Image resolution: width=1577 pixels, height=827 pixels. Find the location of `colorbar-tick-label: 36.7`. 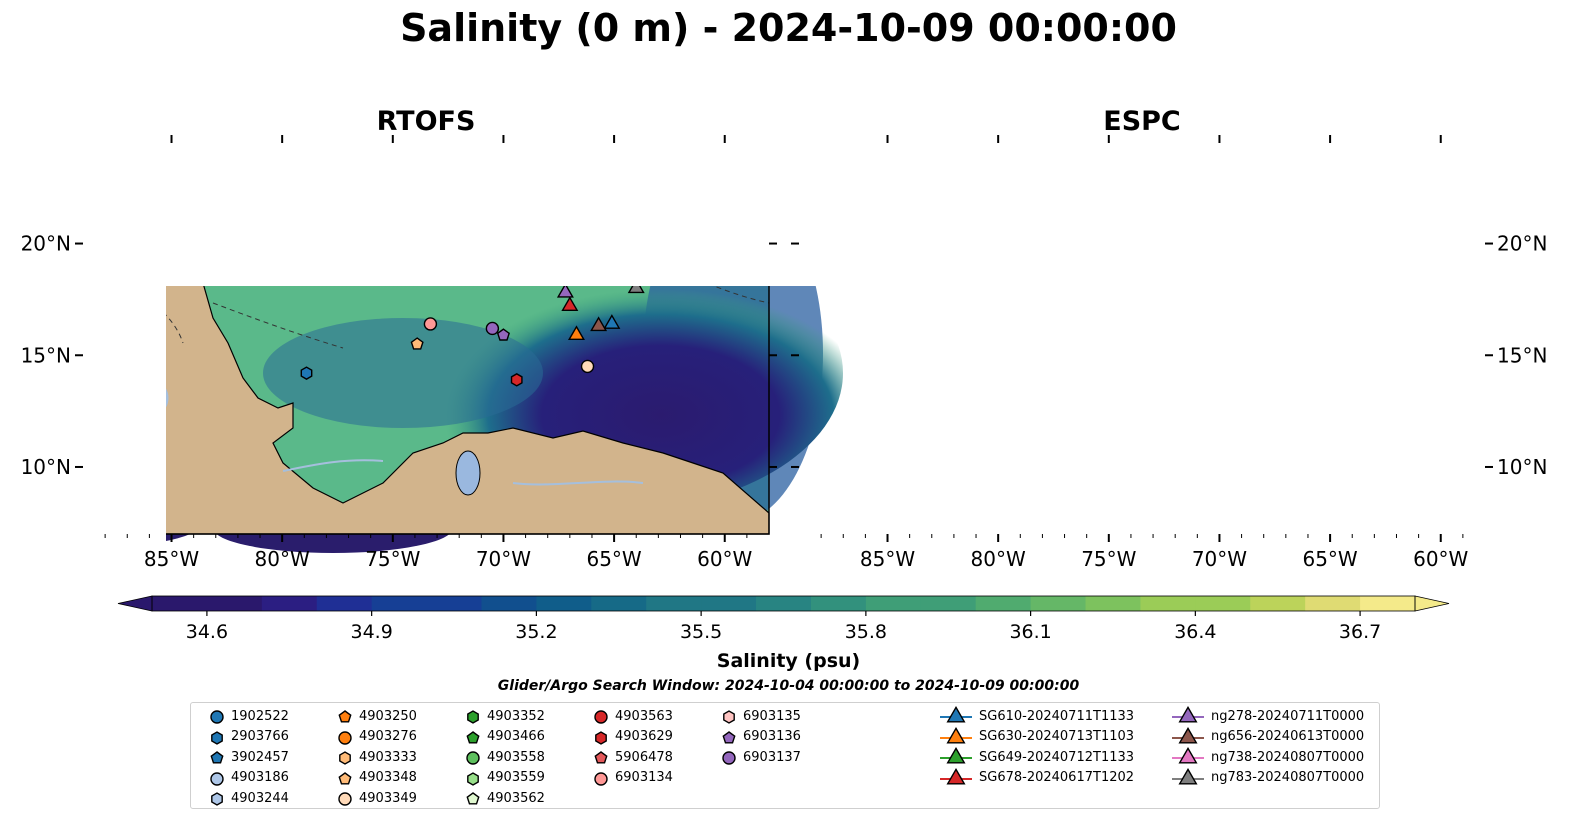

colorbar-tick-label: 36.7 is located at coordinates (1360, 632).